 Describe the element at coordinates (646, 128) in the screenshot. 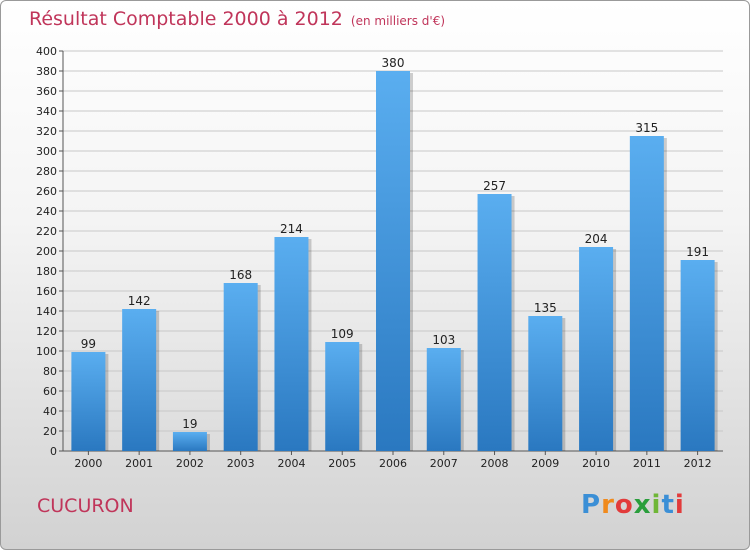

I see `data-label: 315` at that location.